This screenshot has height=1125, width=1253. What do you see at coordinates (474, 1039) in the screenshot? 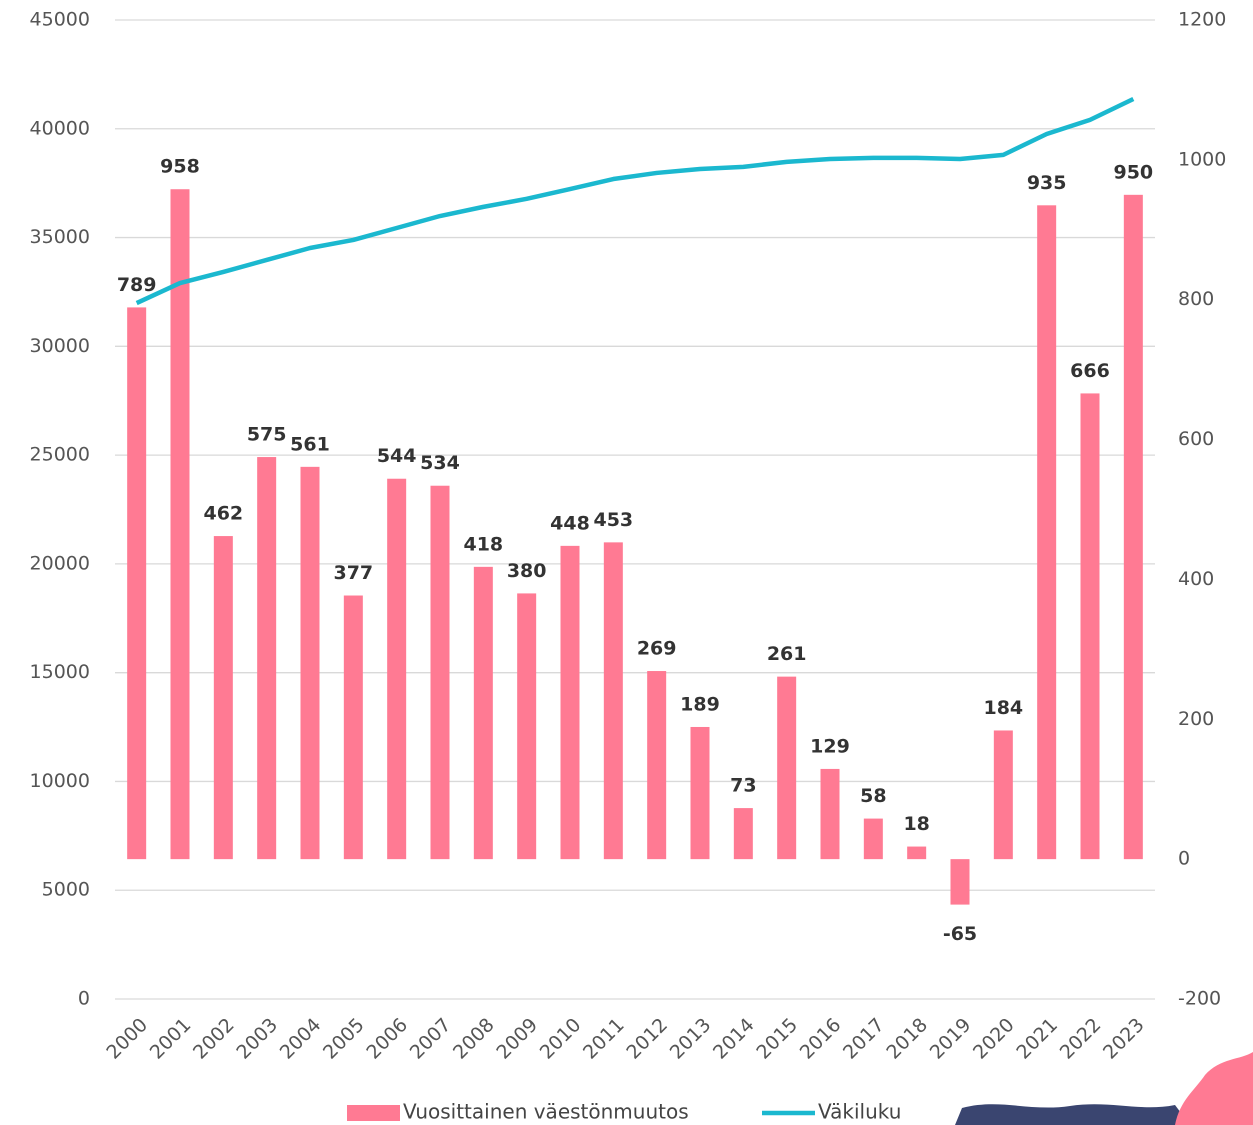
I see `x-tick-label: 2008` at bounding box center [474, 1039].